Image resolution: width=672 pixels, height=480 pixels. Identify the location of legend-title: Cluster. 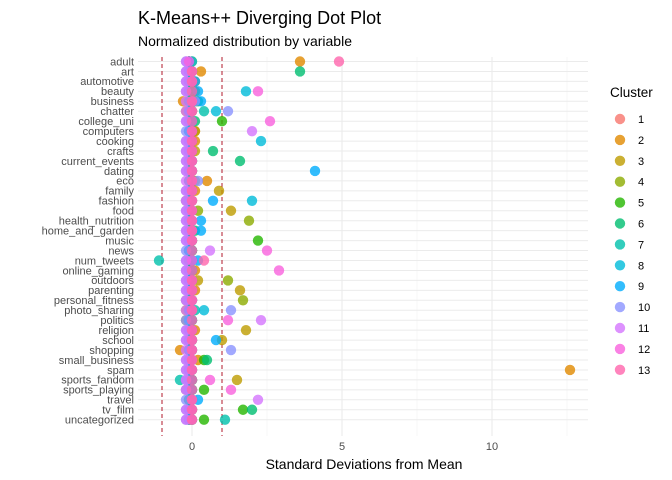
(631, 92).